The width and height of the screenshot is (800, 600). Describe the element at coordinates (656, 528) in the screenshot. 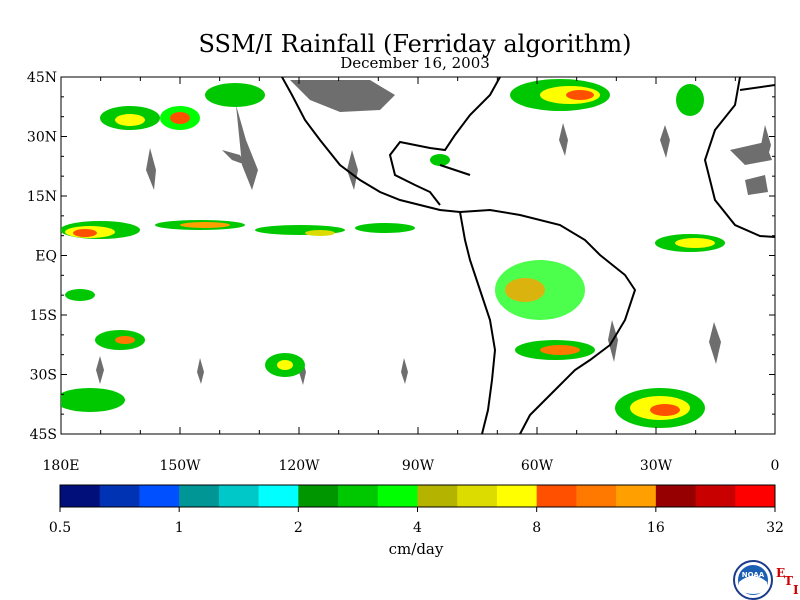

I see `colorbar-tick-label: 16` at that location.